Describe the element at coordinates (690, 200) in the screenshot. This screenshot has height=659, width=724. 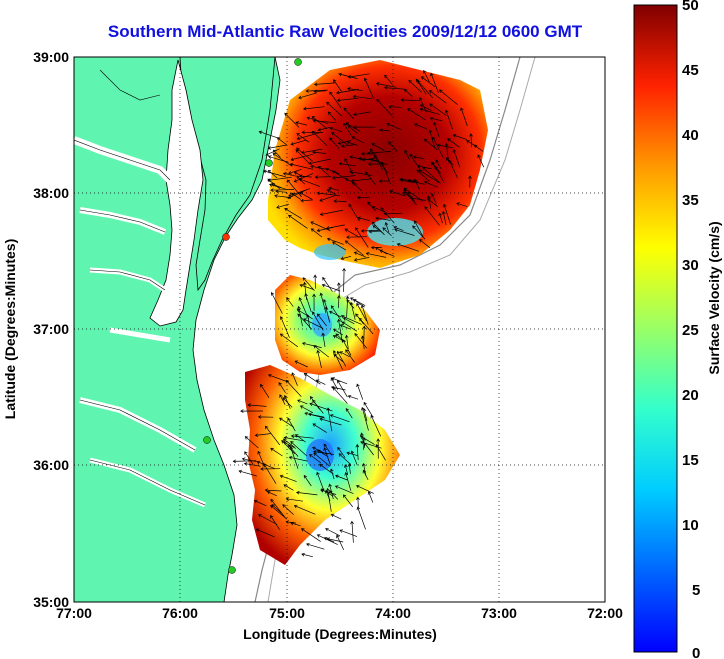
I see `colorbar-tick: 35` at that location.